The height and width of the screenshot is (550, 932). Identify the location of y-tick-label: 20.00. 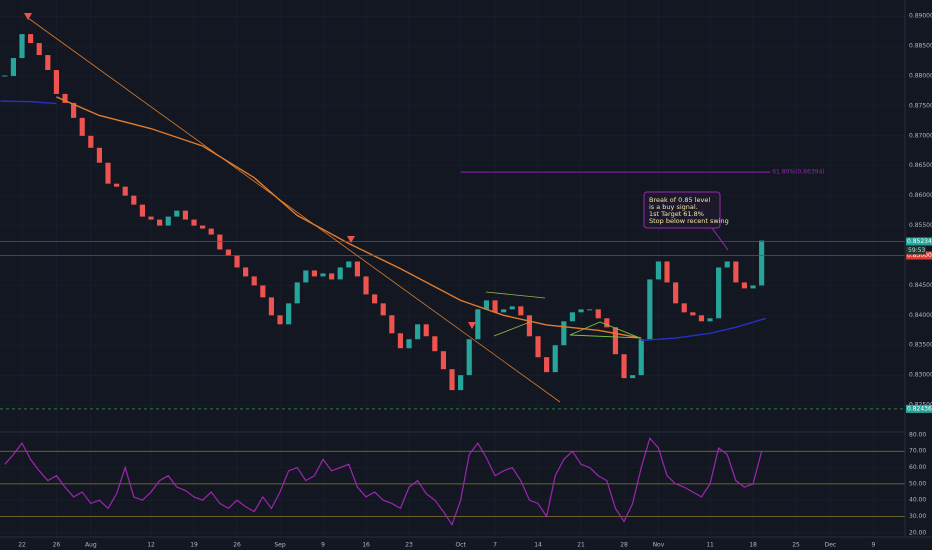
(917, 532).